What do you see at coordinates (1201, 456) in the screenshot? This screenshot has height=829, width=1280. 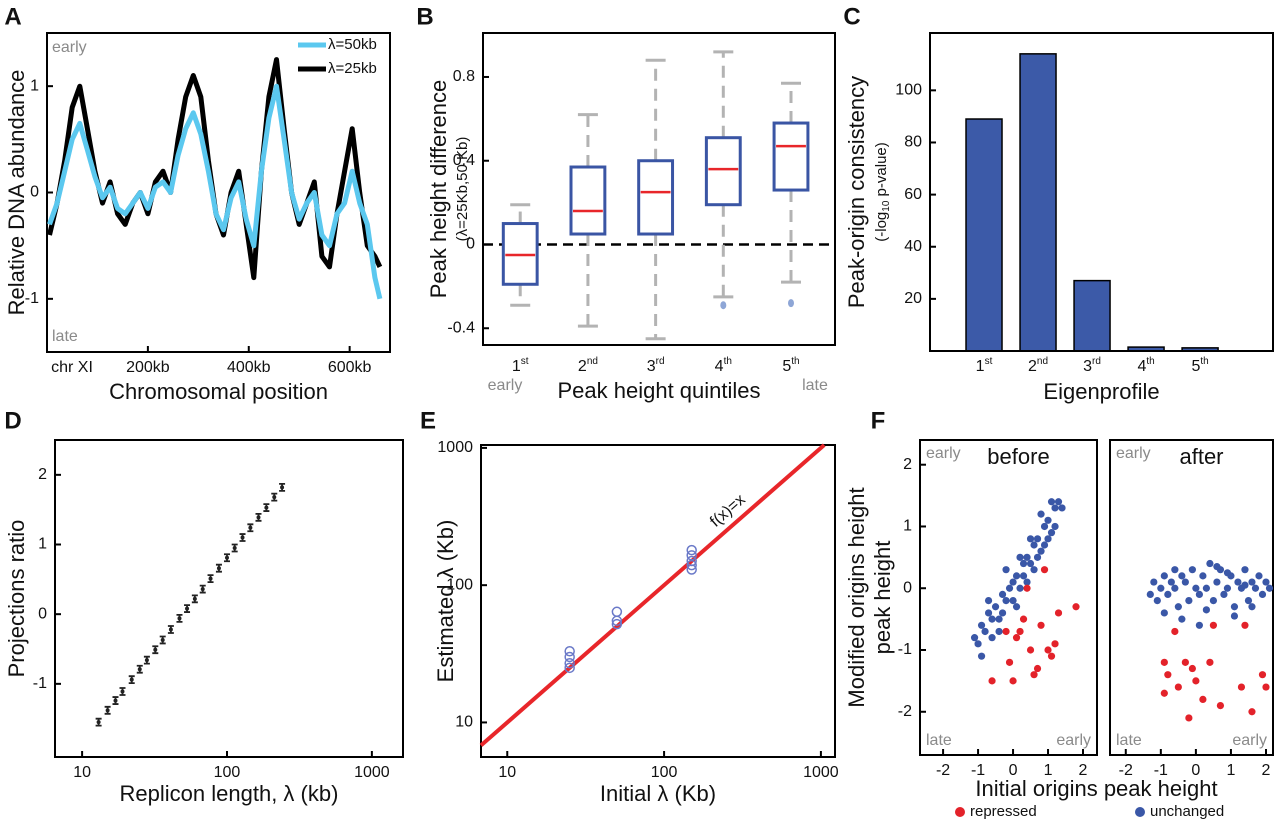 I see `subplot-title: after` at bounding box center [1201, 456].